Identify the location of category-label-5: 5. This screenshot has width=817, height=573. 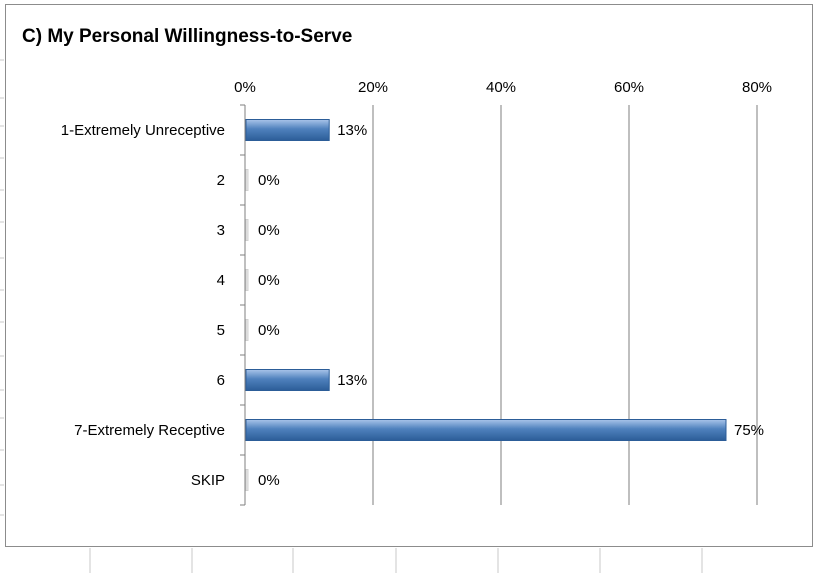
(221, 330).